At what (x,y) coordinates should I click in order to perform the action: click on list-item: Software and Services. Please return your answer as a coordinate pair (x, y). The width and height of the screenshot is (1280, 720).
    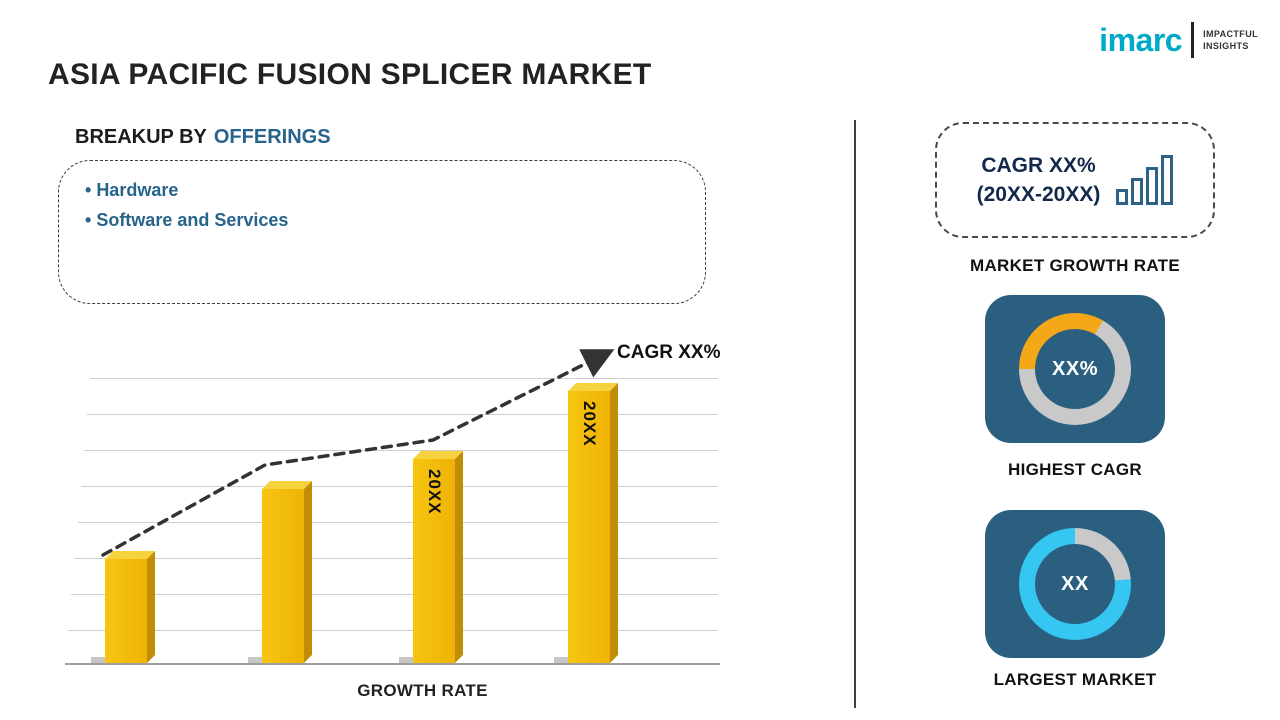
    Looking at the image, I should click on (382, 220).